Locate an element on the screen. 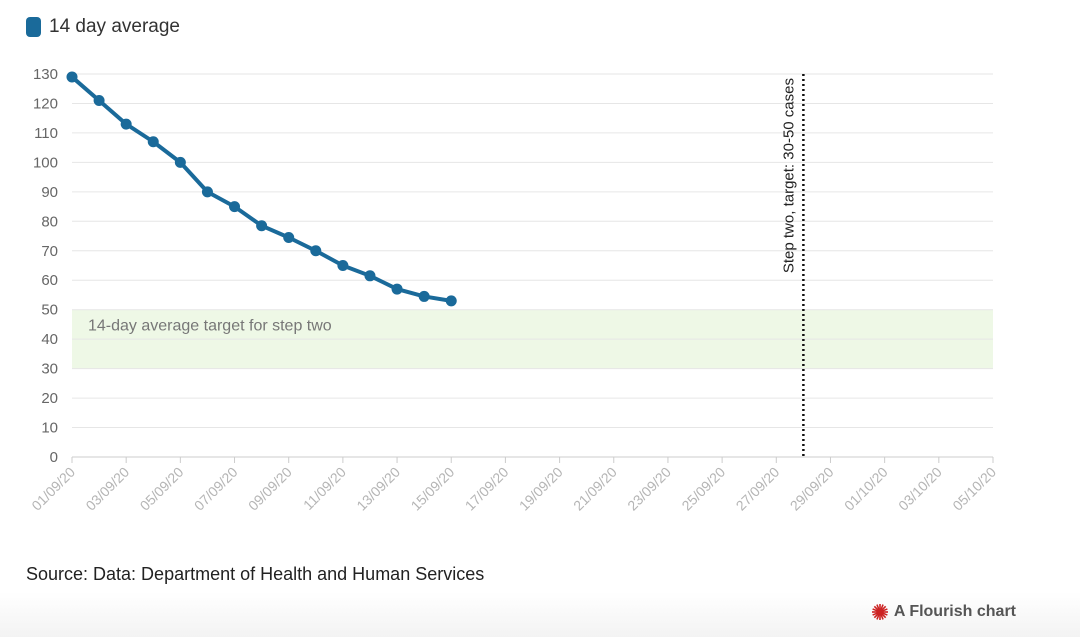 The image size is (1080, 637). x-tick-label: 19/09/20 is located at coordinates (541, 489).